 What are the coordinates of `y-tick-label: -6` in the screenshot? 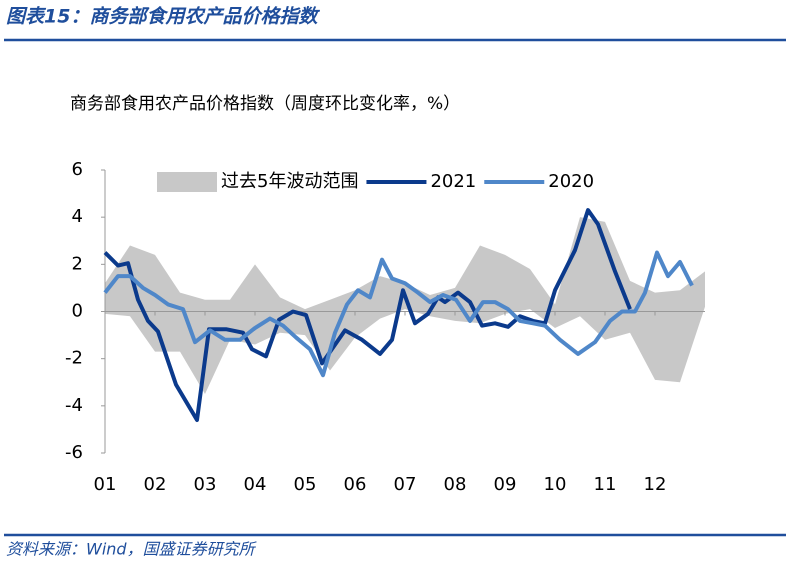 It's located at (74, 452).